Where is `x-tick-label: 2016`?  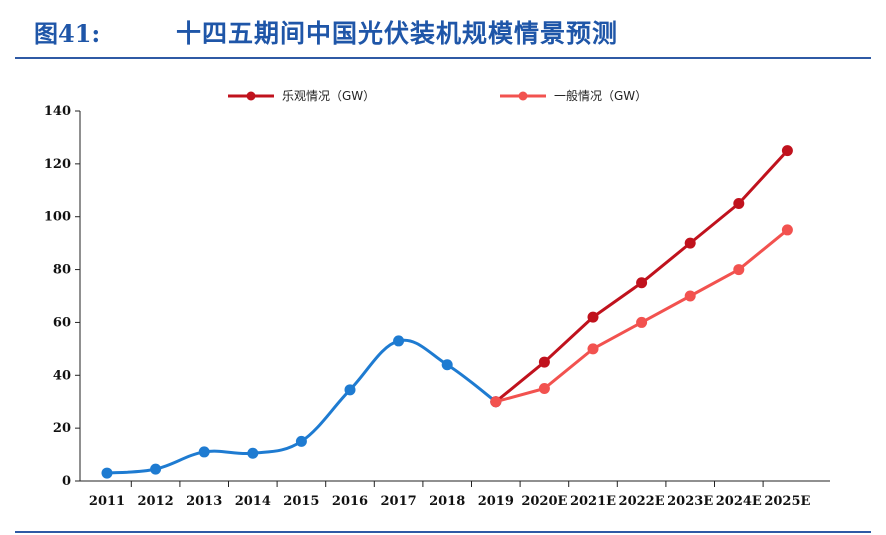
x-tick-label: 2016 is located at coordinates (350, 501).